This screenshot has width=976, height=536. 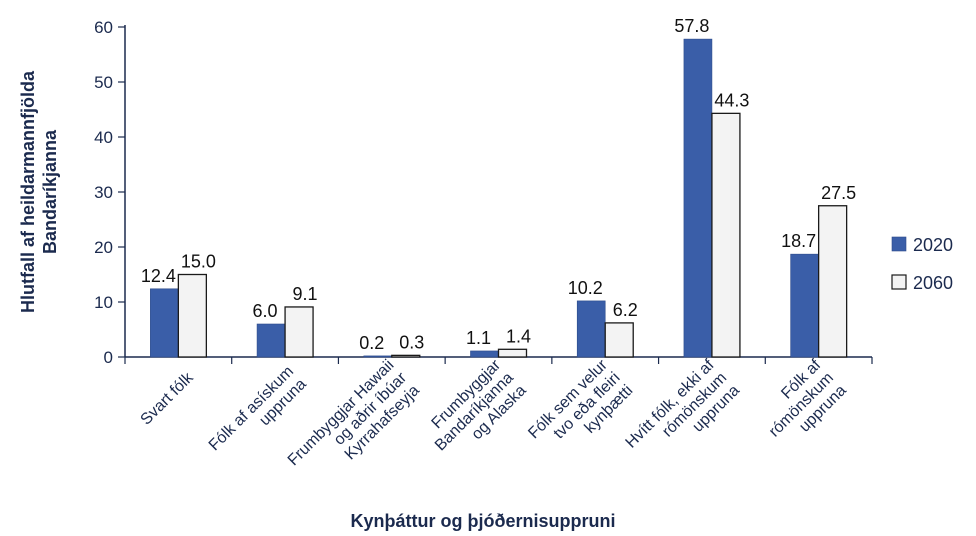 I want to click on data-label-2020: 18.7, so click(x=798, y=241).